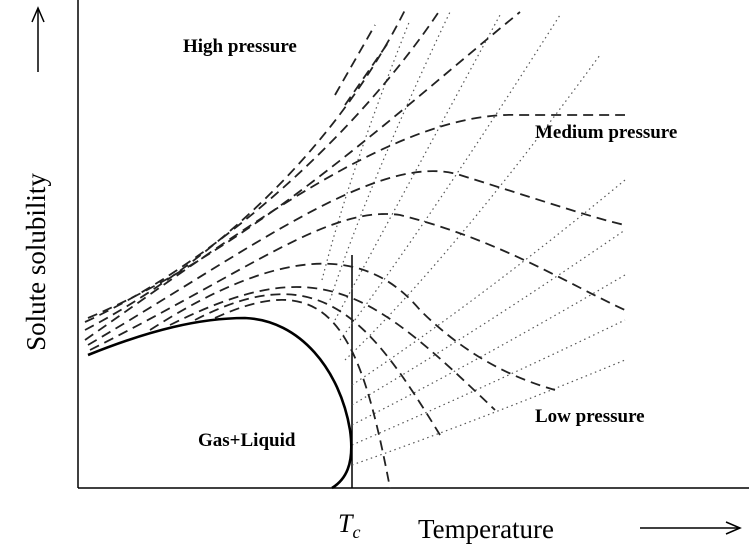 This screenshot has width=749, height=553. Describe the element at coordinates (220, 403) in the screenshot. I see `phase-envelope` at that location.